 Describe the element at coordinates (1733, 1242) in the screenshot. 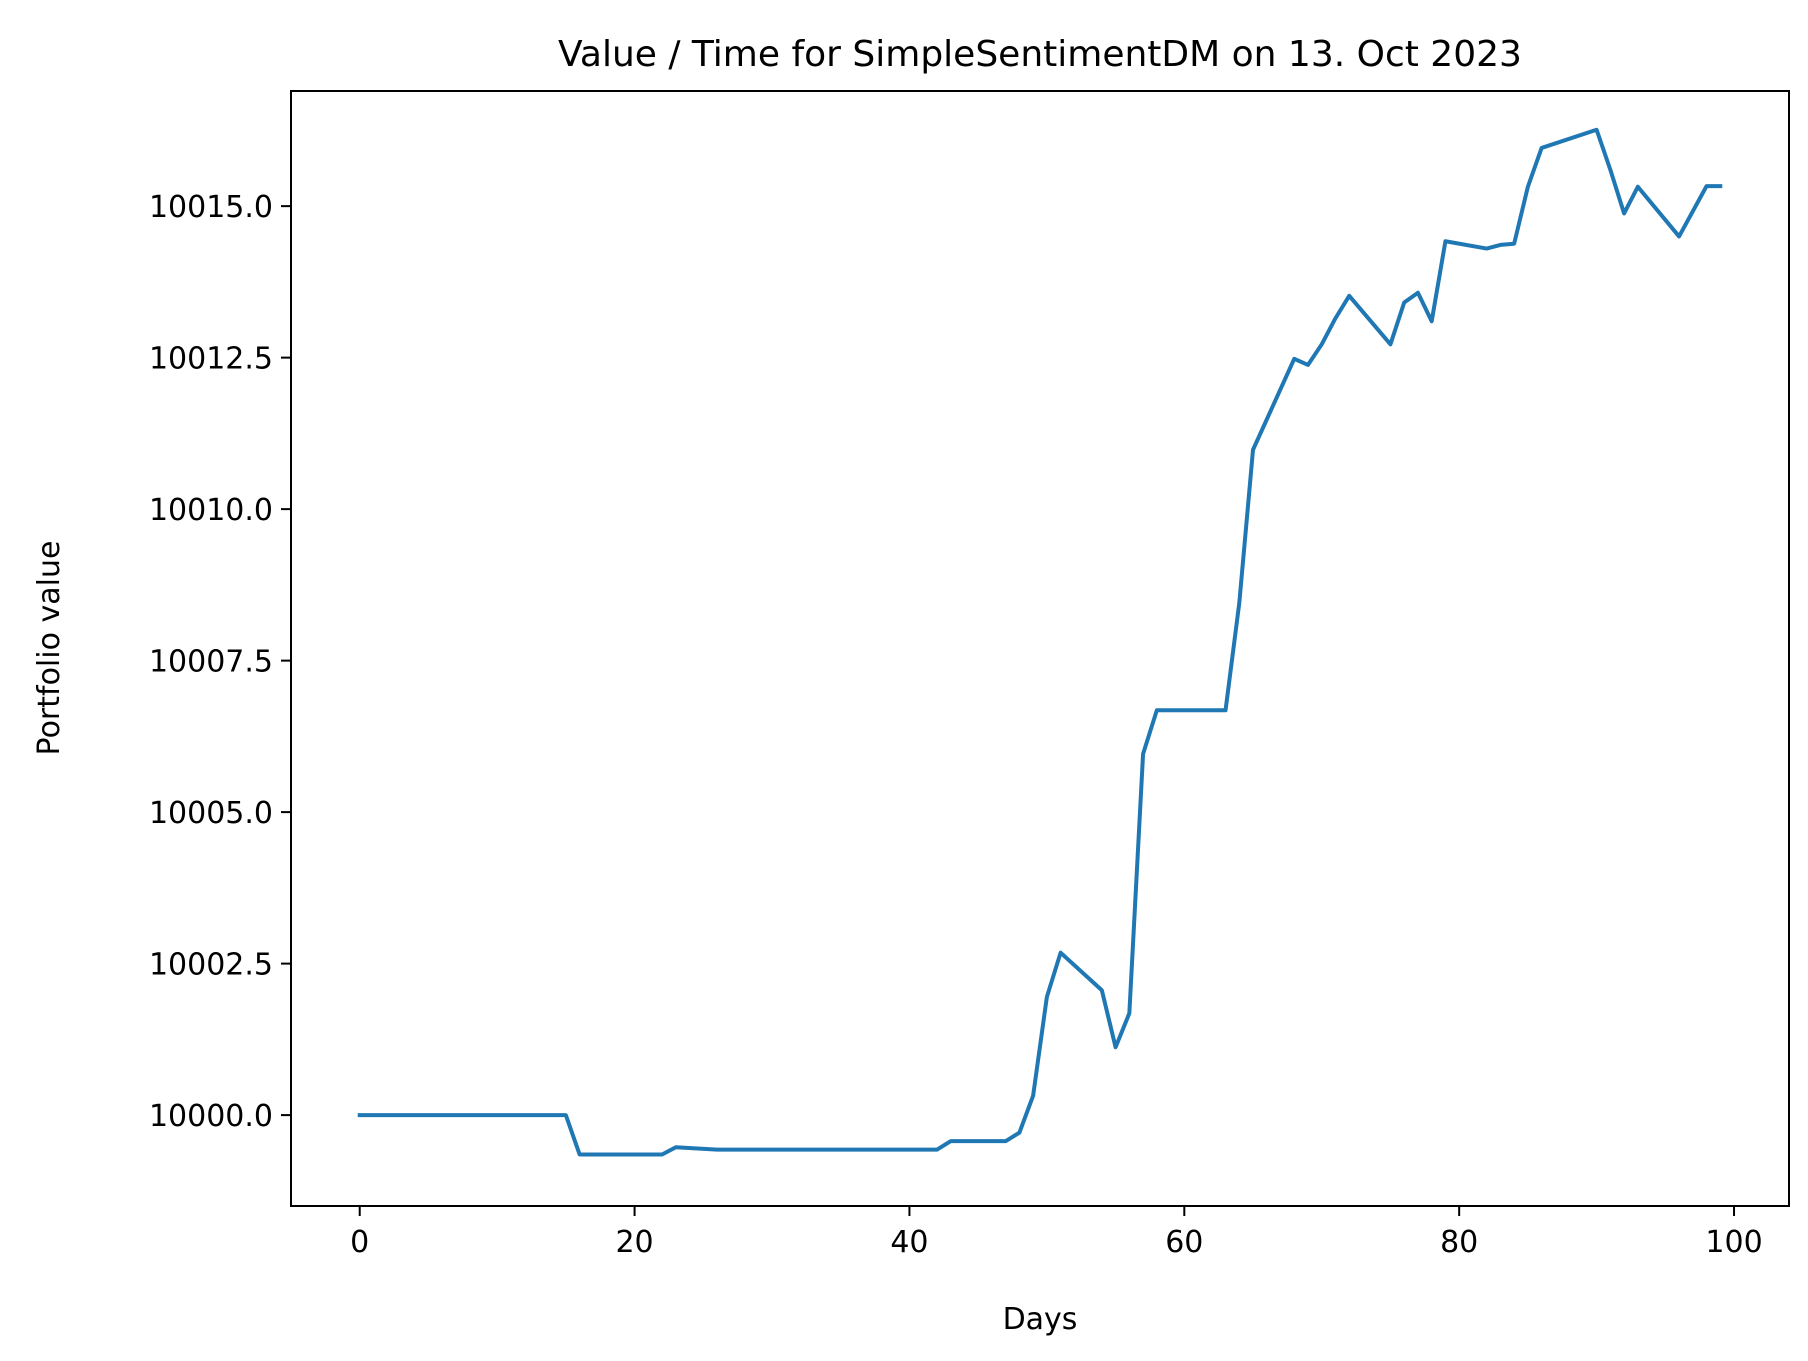

I see `x-tick-label: 100` at that location.